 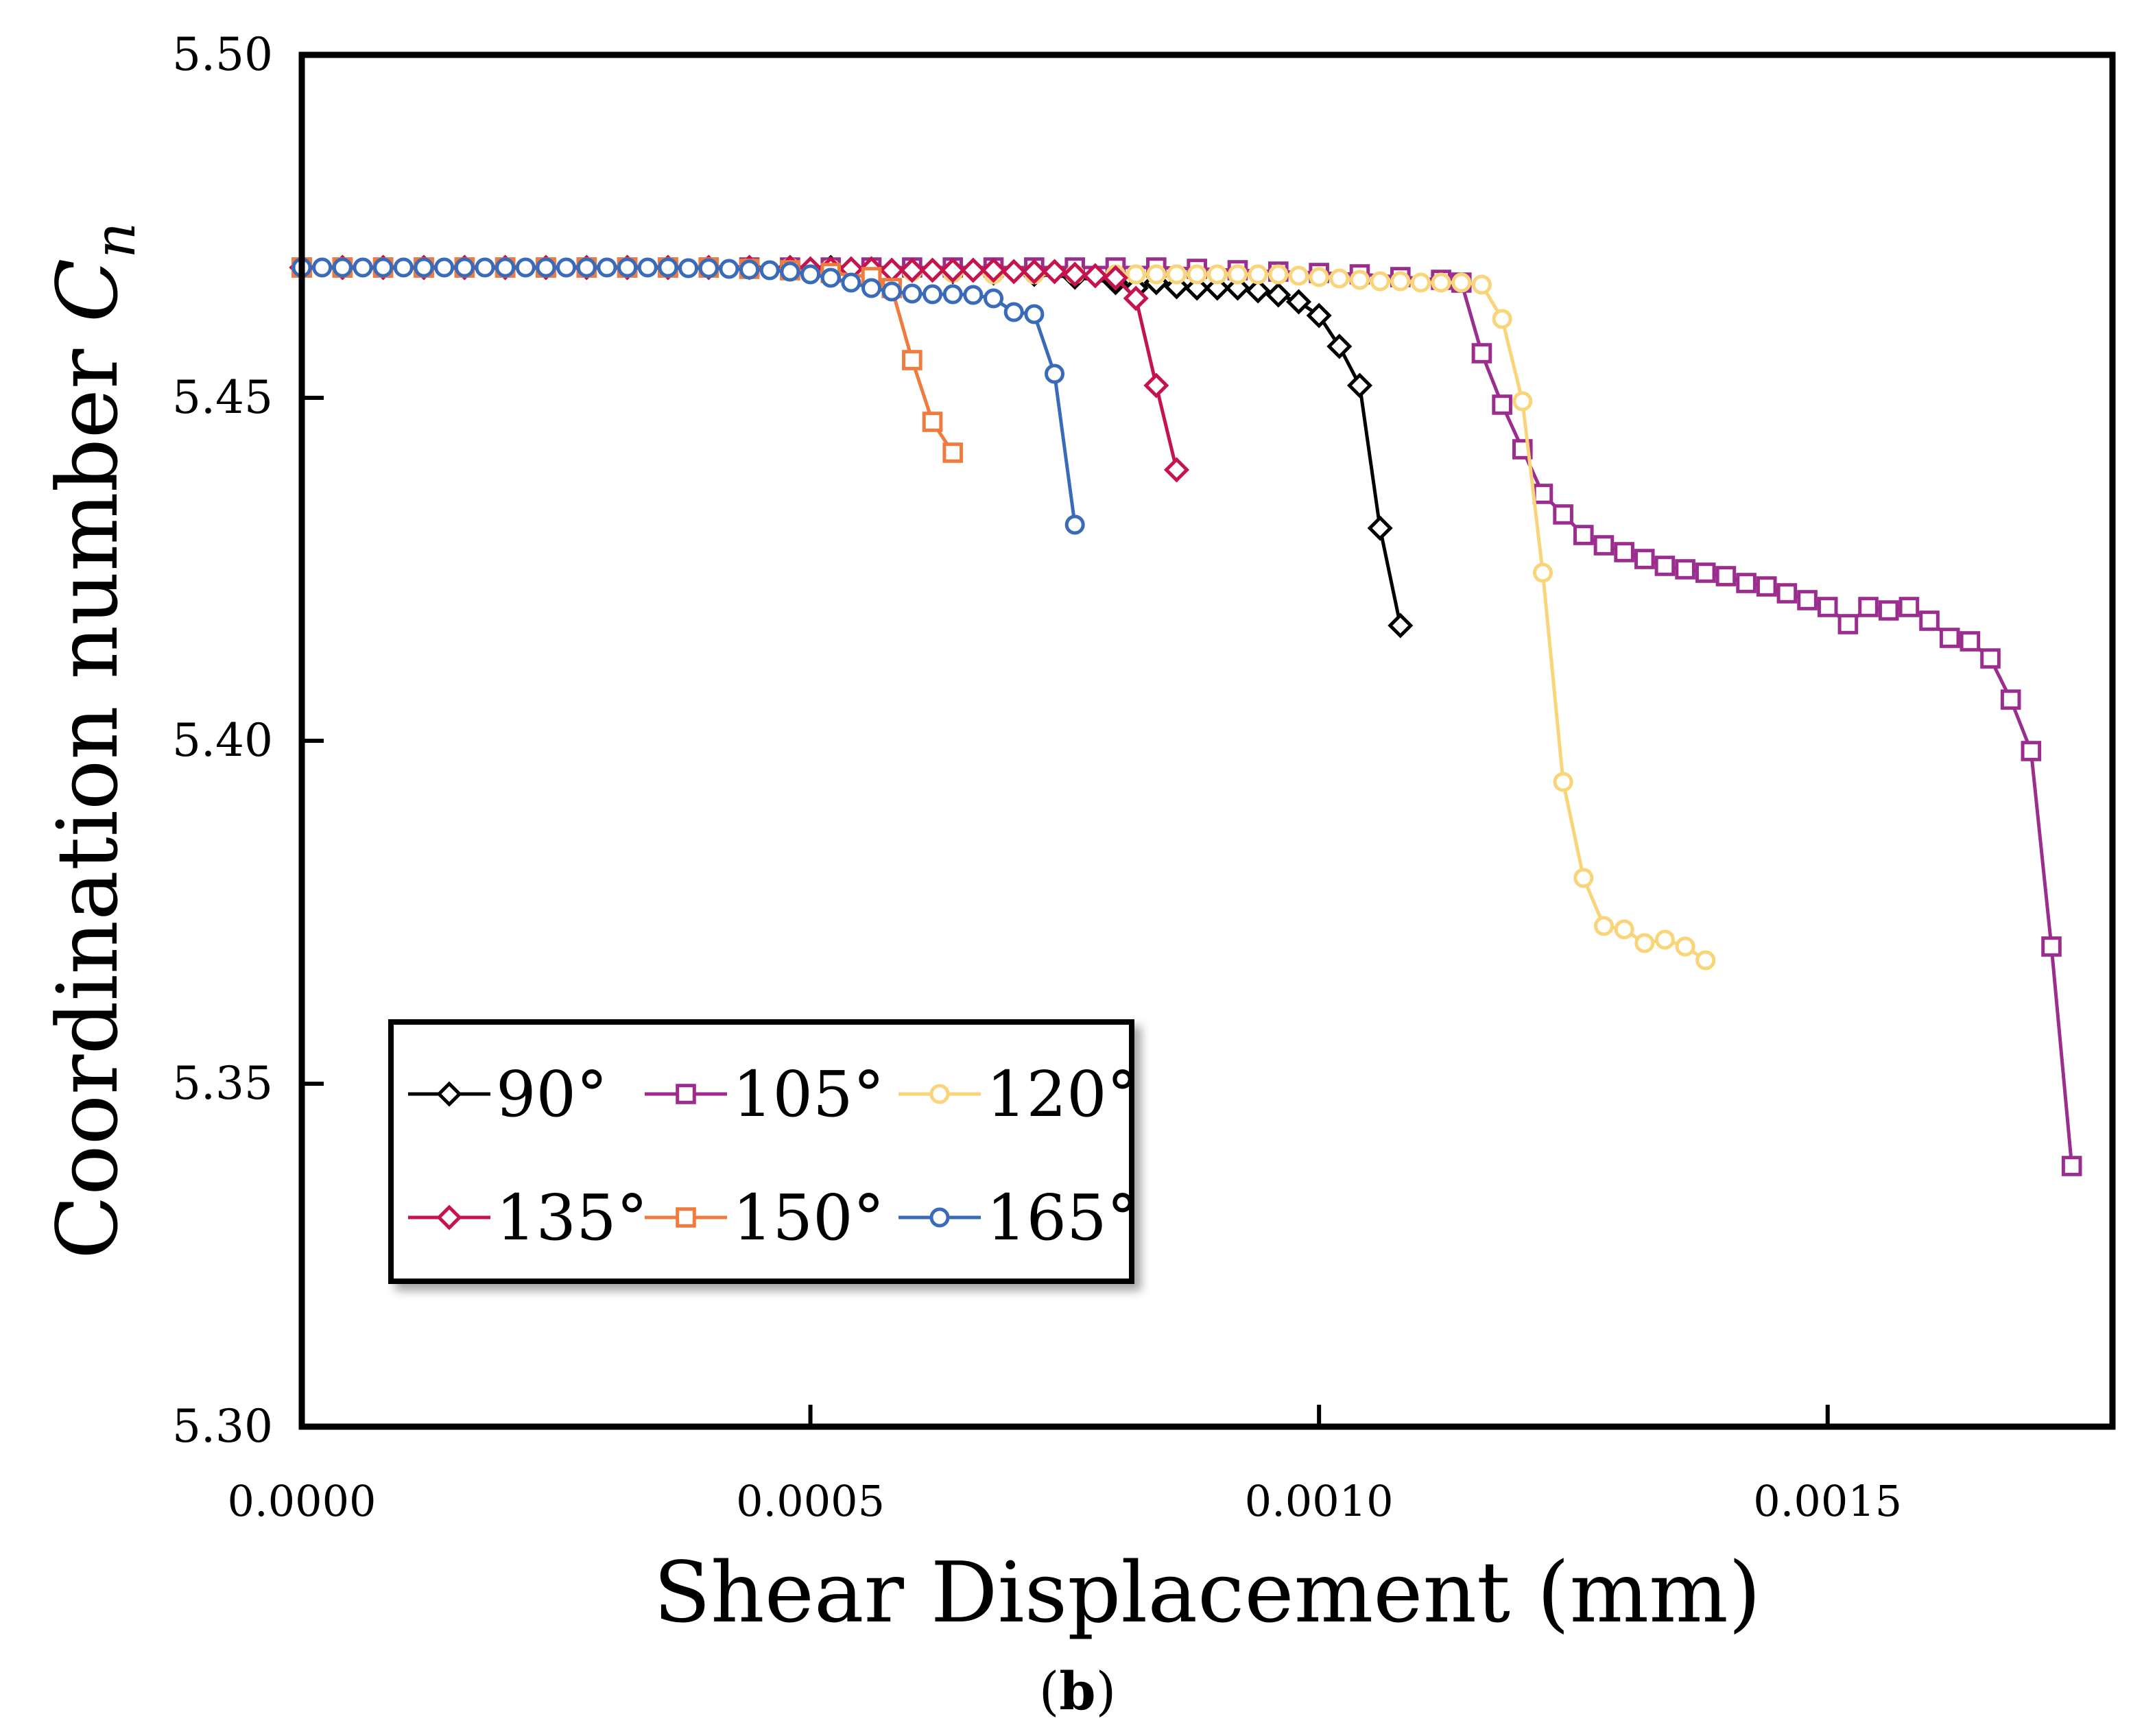 I want to click on series-line, so click(x=740, y=368).